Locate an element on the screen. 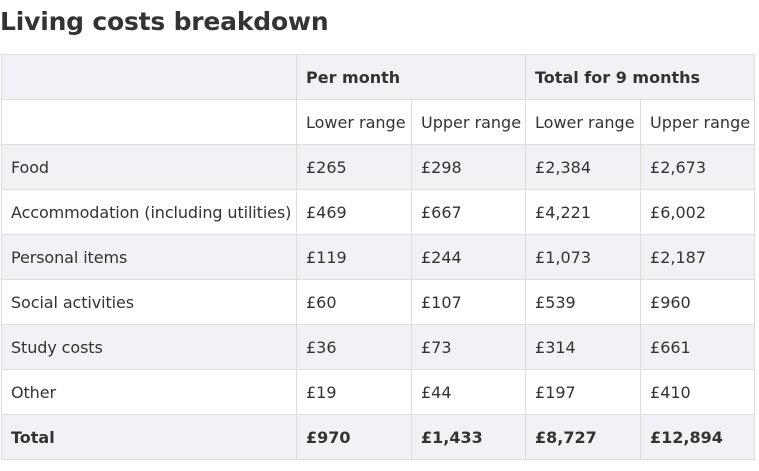 This screenshot has height=471, width=759. row-label: Study costs is located at coordinates (149, 347).